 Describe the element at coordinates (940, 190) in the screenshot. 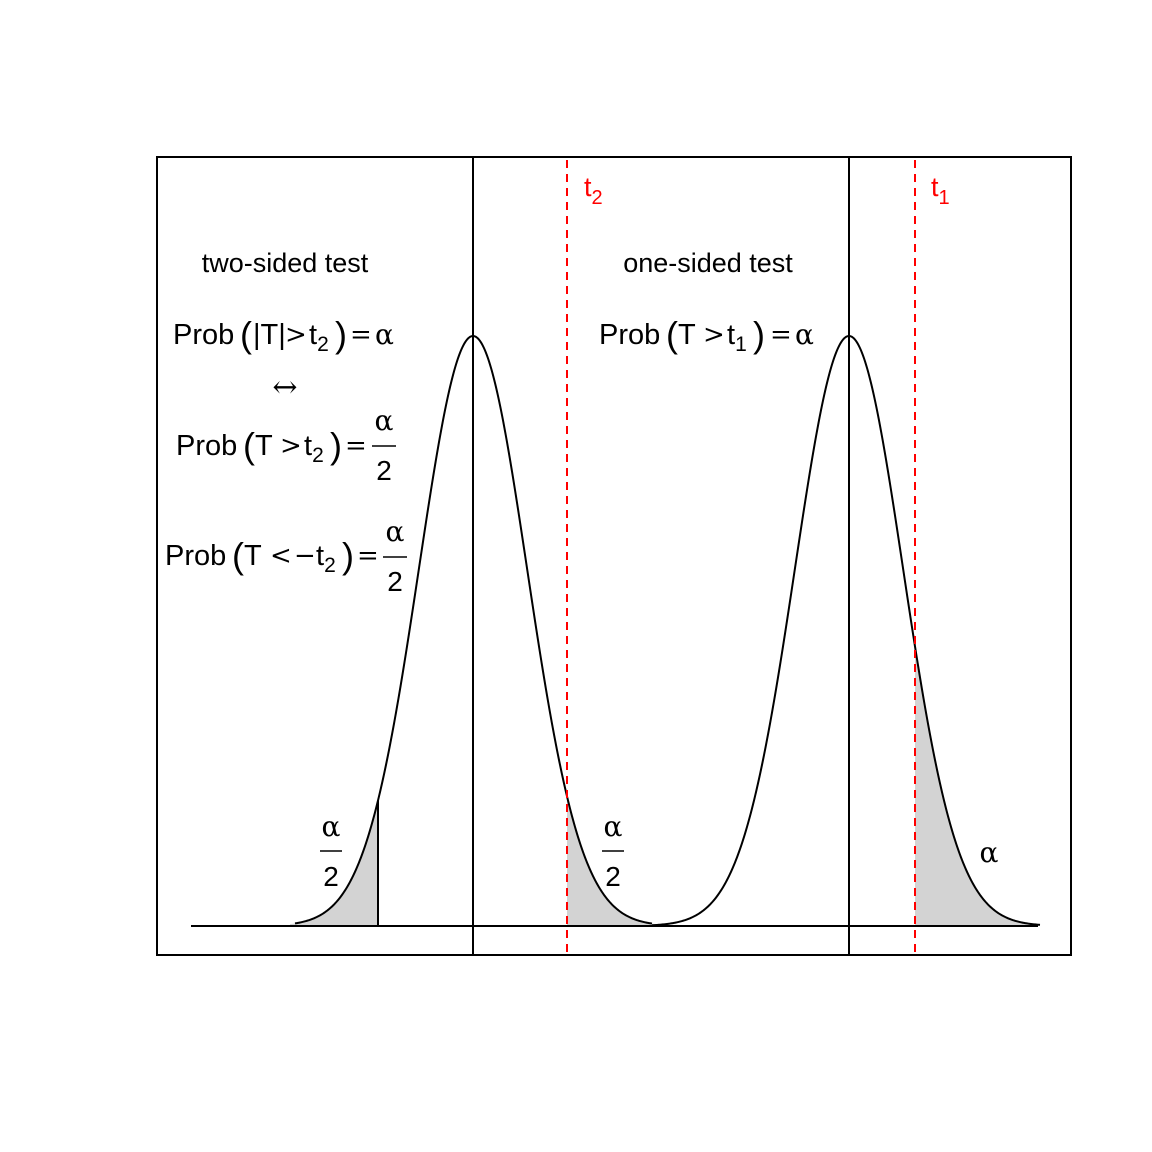

I see `t1-label: t1` at that location.